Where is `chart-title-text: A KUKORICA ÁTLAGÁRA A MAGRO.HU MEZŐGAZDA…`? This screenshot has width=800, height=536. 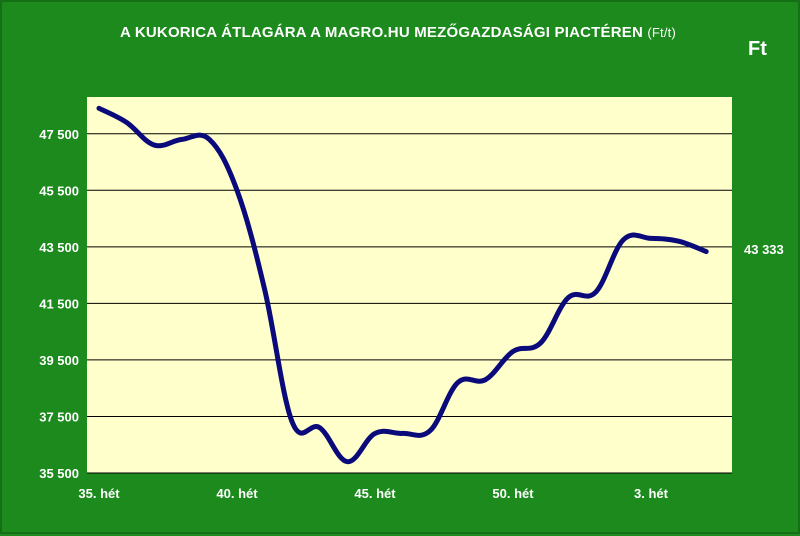 chart-title-text: A KUKORICA ÁTLAGÁRA A MAGRO.HU MEZŐGAZDA… is located at coordinates (382, 32).